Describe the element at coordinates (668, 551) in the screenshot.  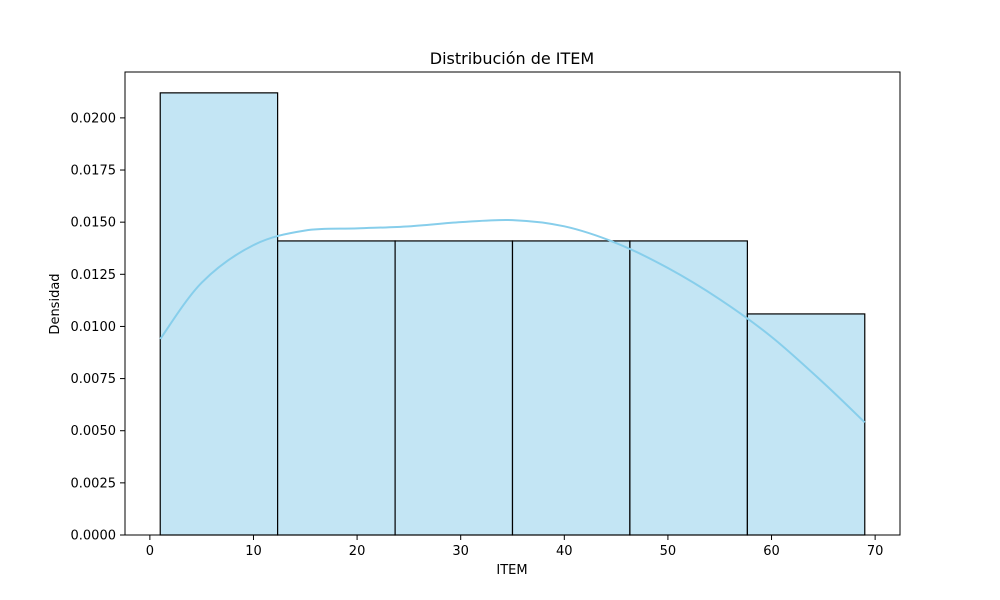
I see `x-tick-label: 50` at that location.